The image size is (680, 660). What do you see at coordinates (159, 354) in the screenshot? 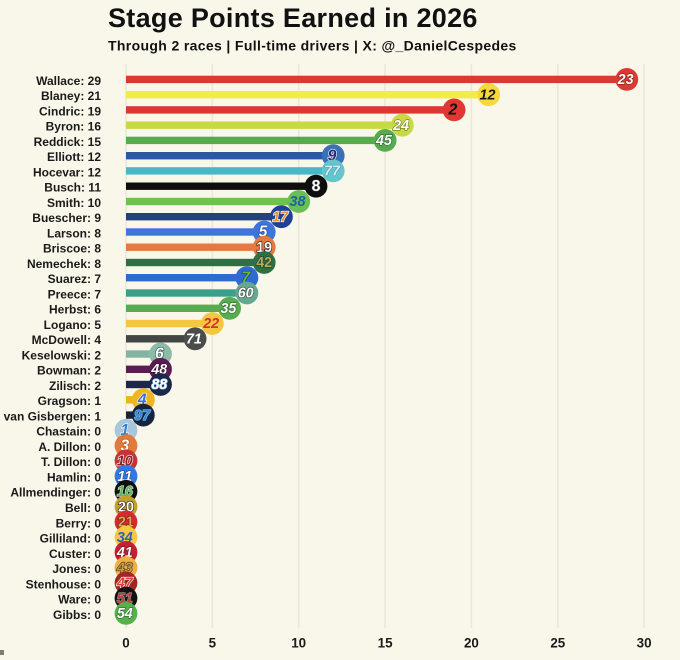
I see `svg-text: 6` at bounding box center [159, 354].